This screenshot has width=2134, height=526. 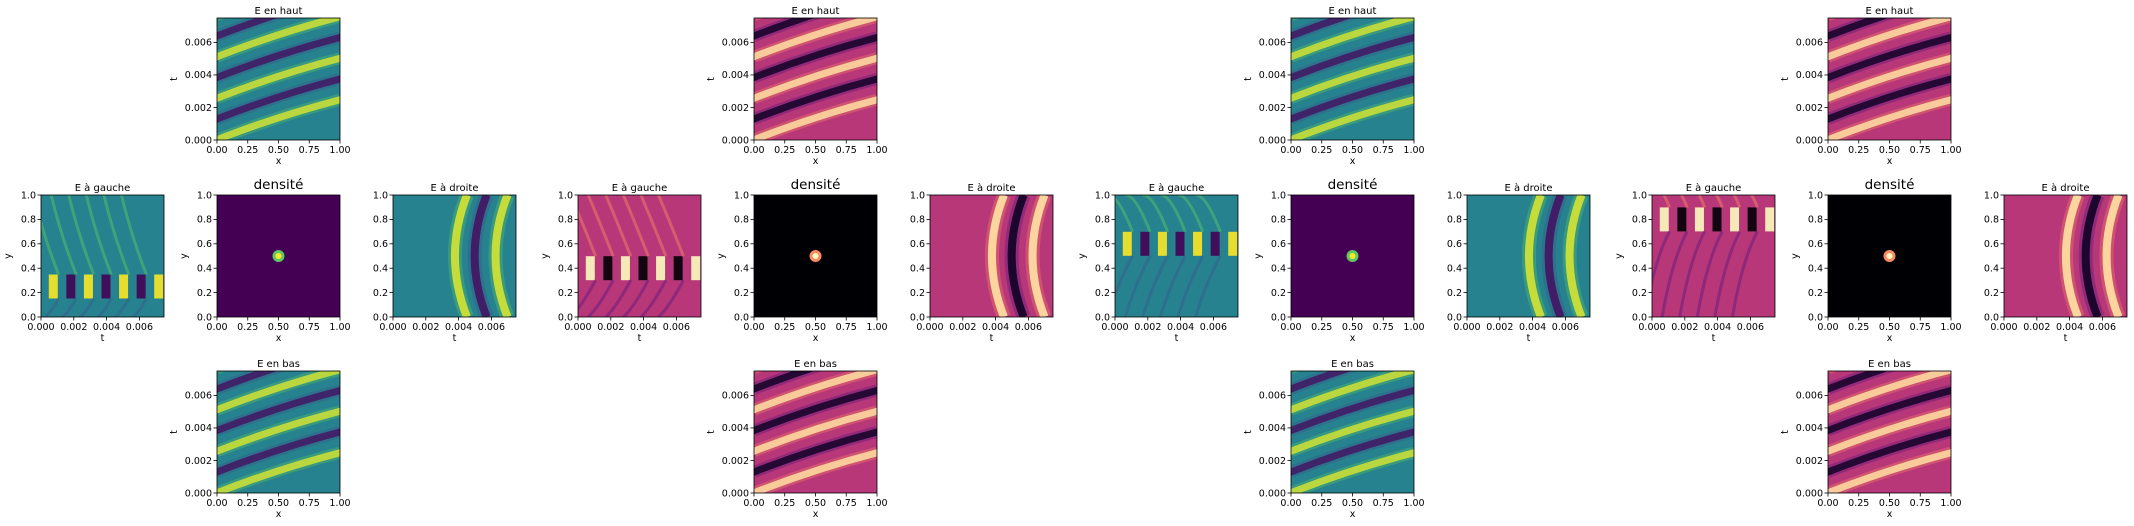 I want to click on x-tick-label: 0.006, so click(x=676, y=327).